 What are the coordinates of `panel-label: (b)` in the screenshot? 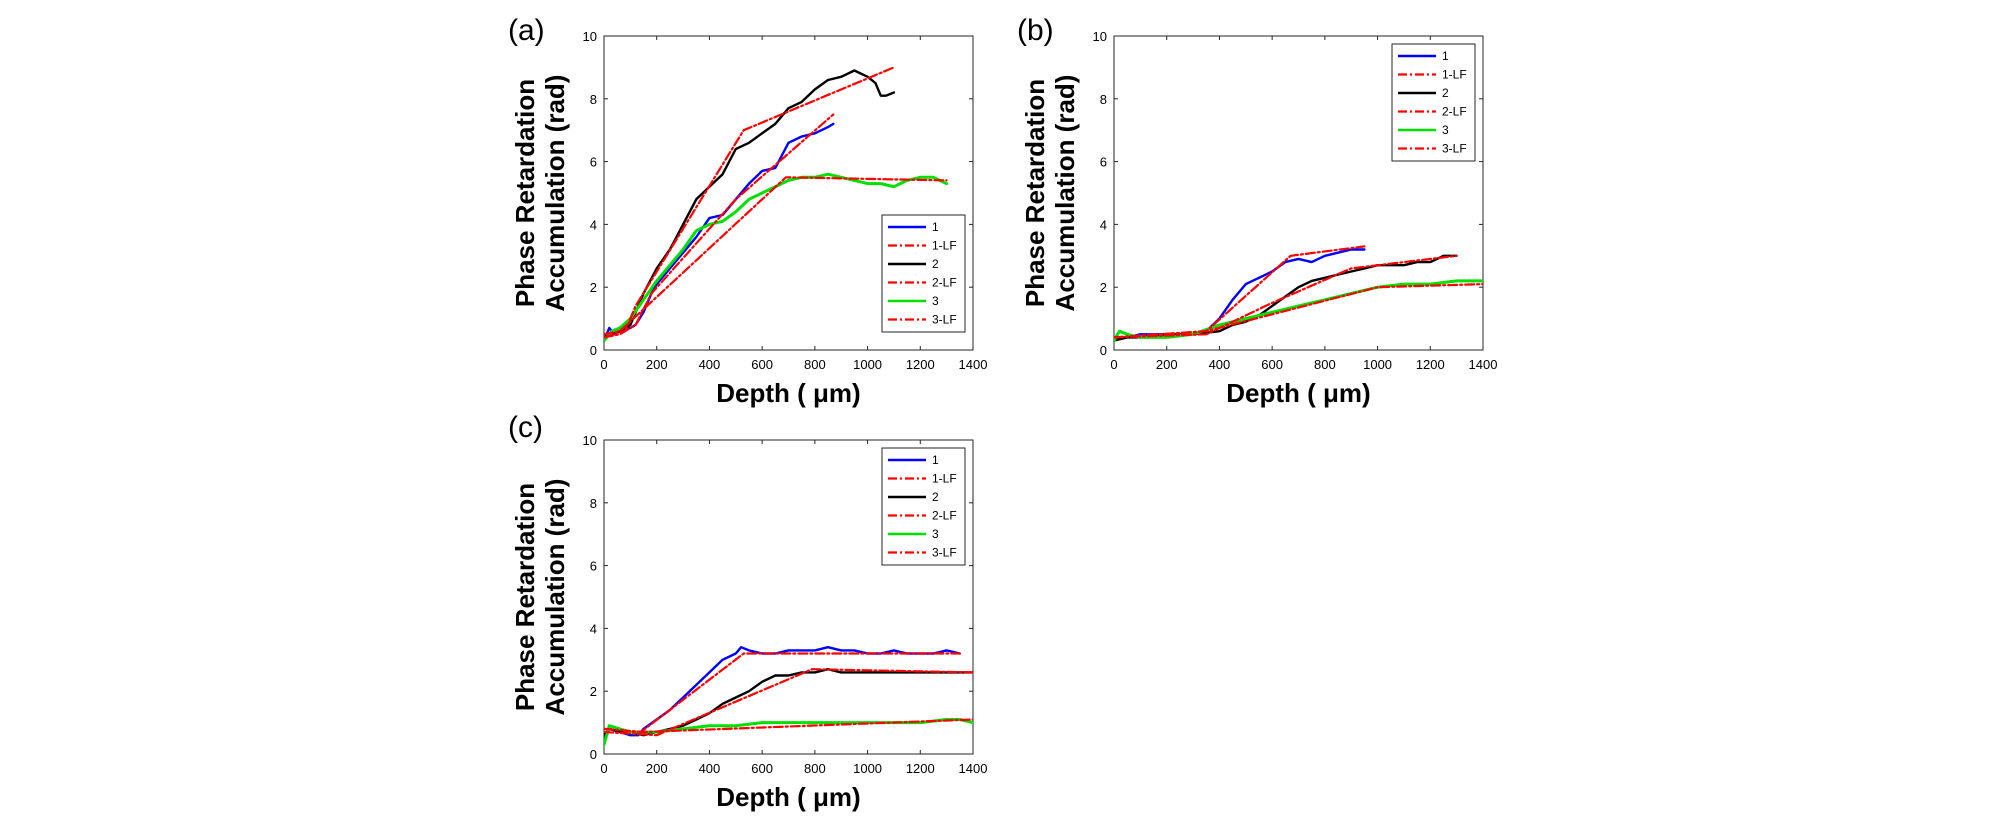 It's located at (1035, 30).